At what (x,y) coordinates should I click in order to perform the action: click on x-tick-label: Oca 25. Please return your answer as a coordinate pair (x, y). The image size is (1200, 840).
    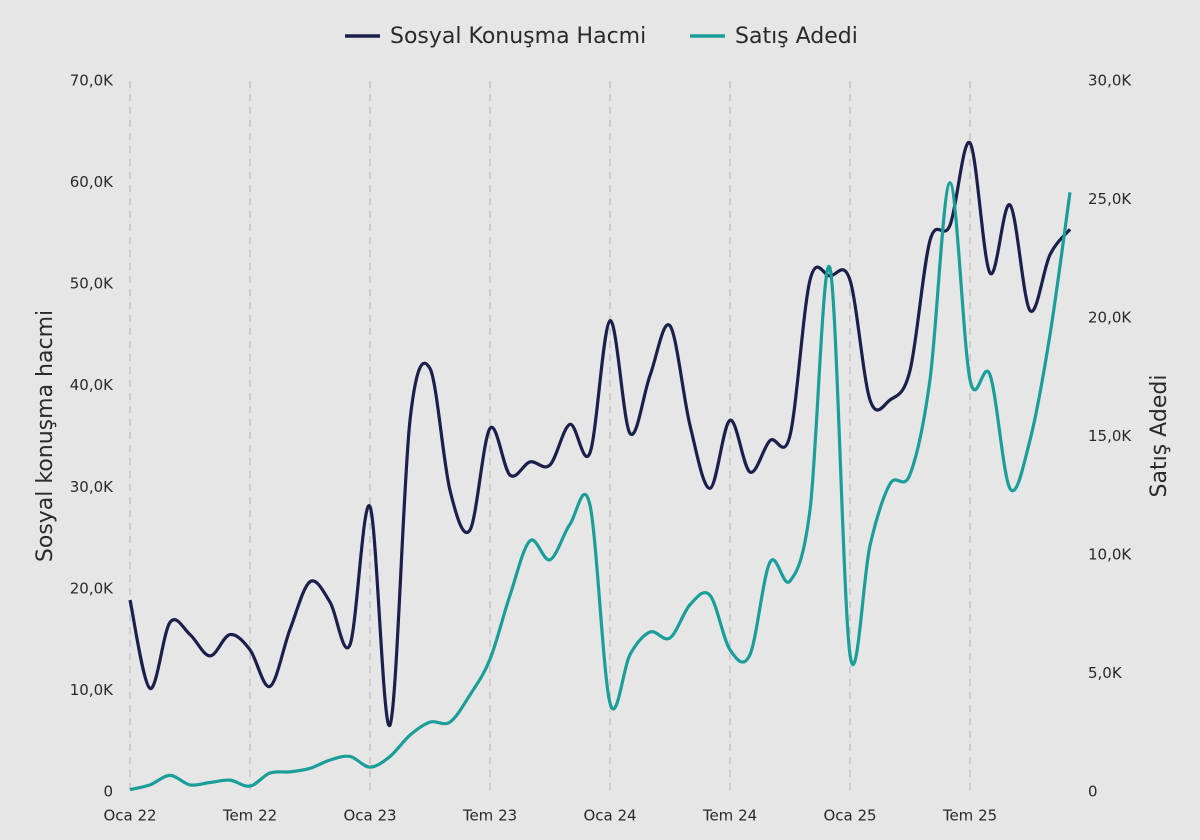
    Looking at the image, I should click on (849, 816).